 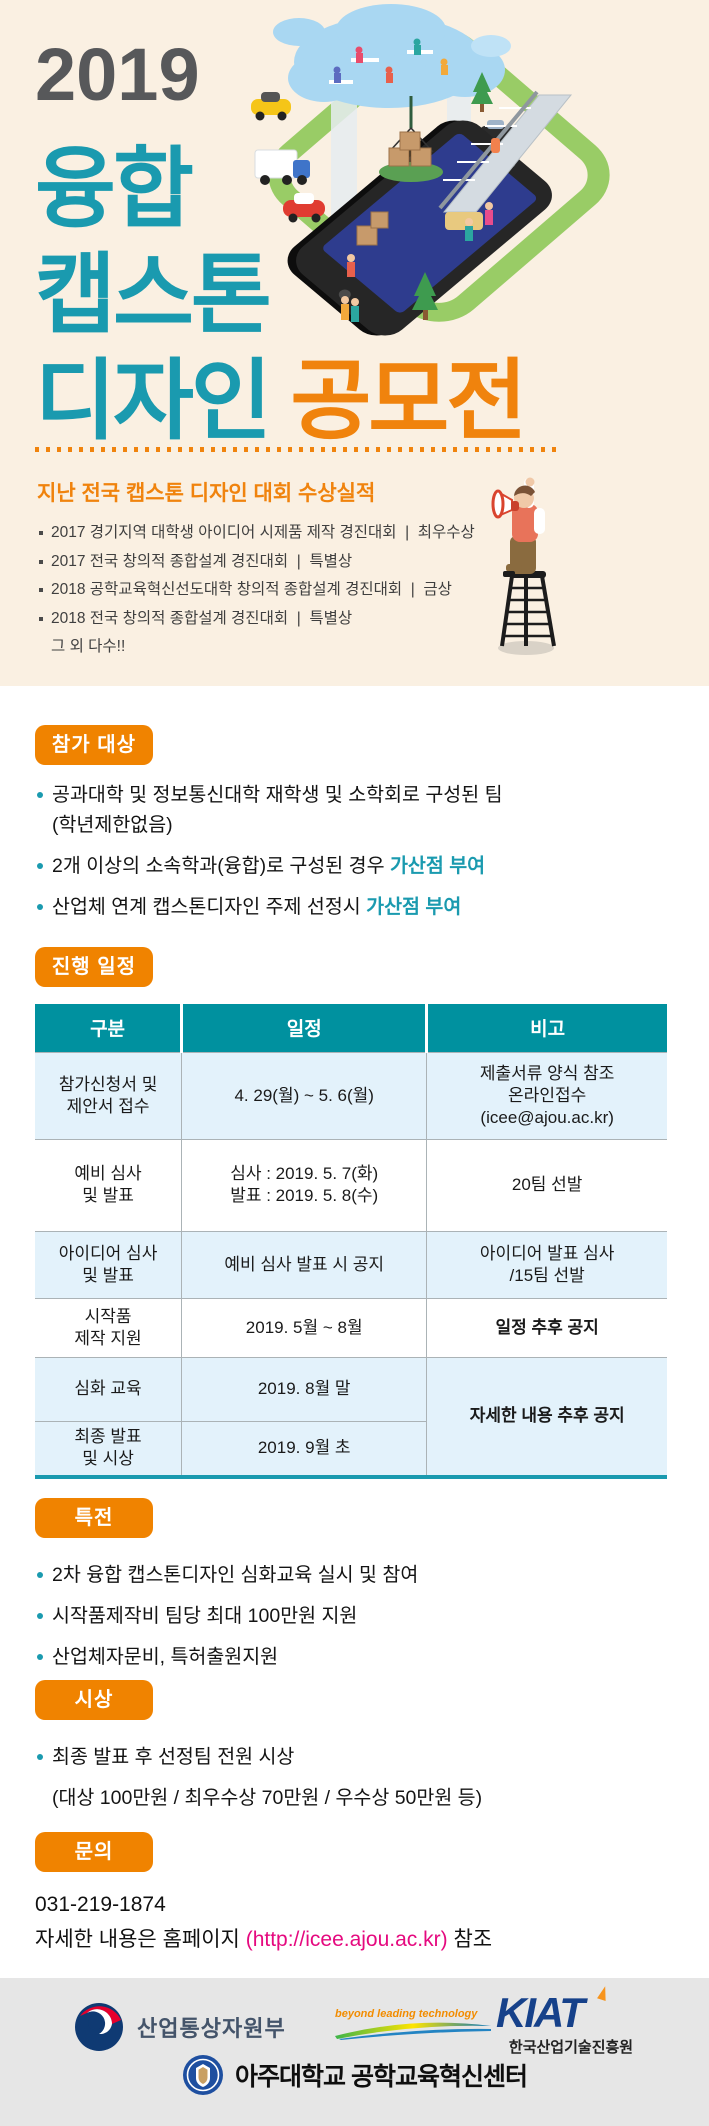 What do you see at coordinates (546, 1028) in the screenshot?
I see `column-header: 비고` at bounding box center [546, 1028].